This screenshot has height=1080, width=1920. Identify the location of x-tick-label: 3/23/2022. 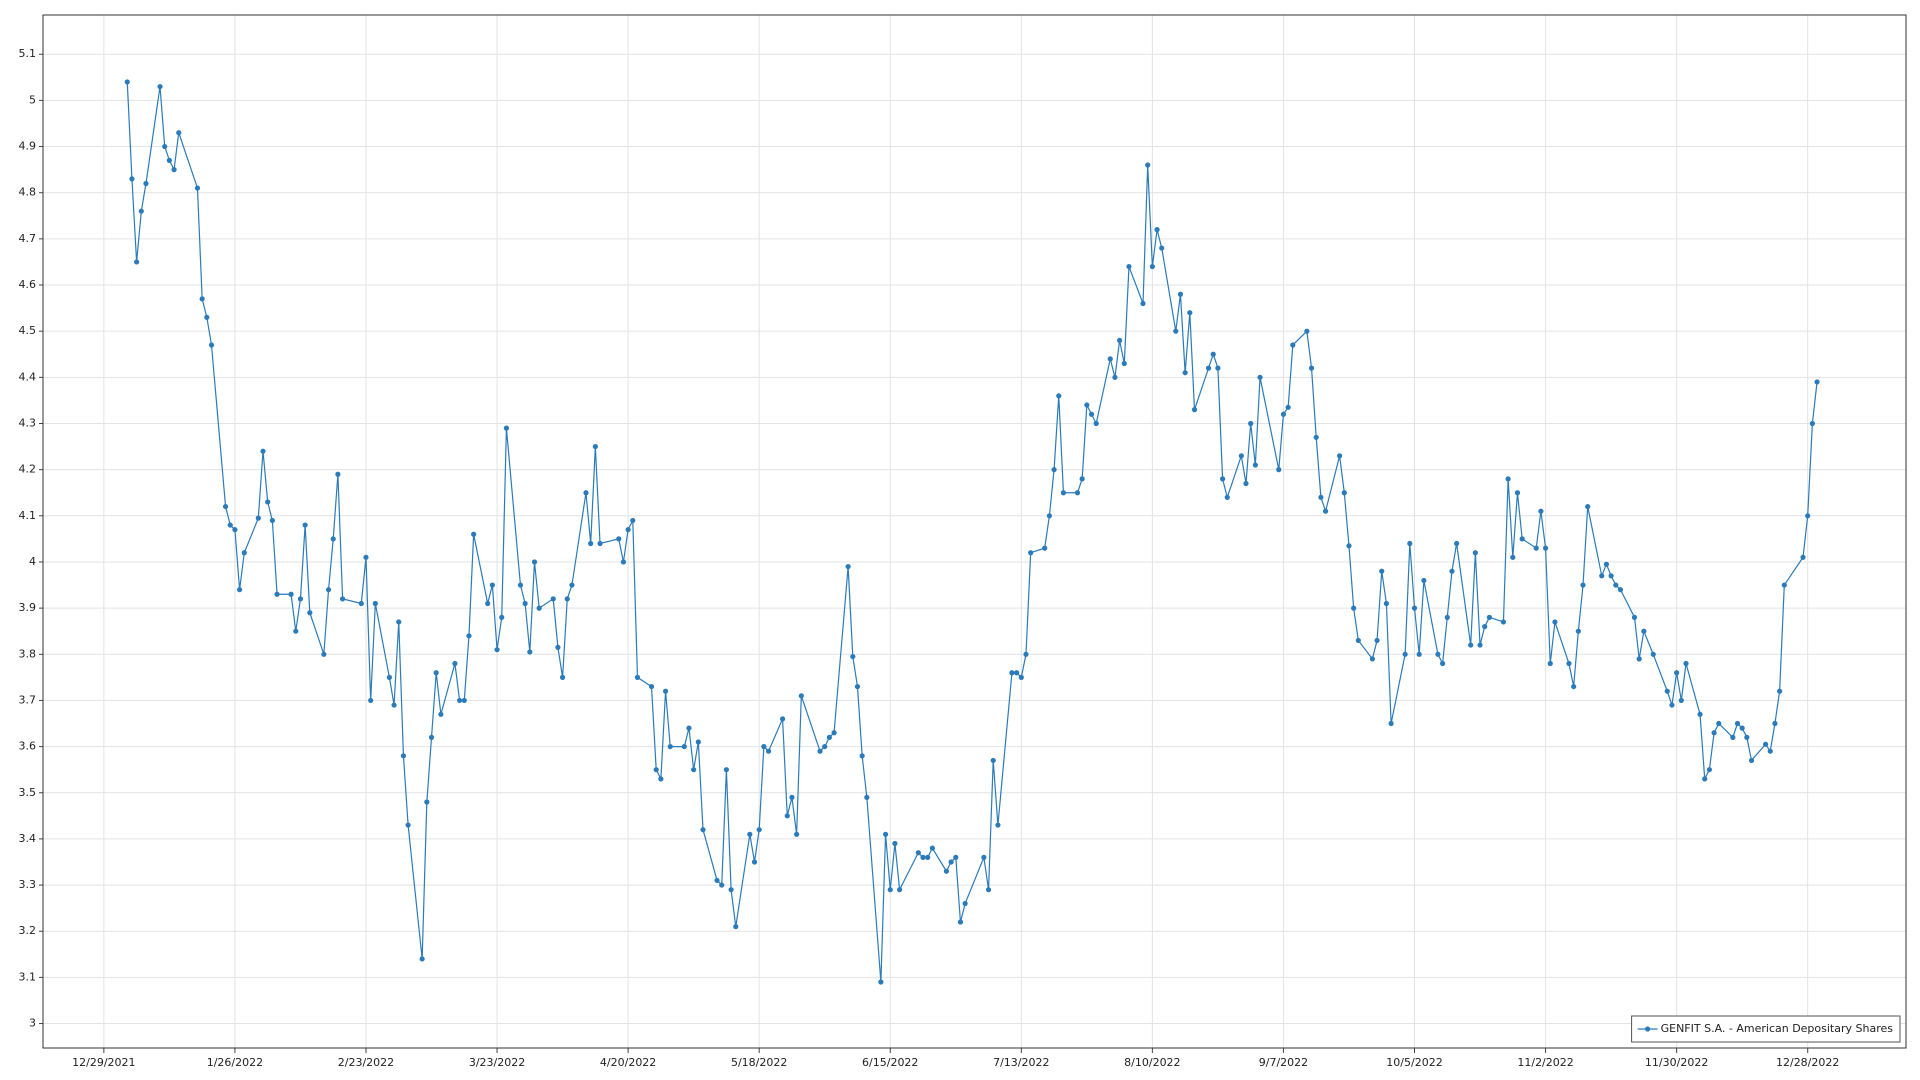
(497, 1062).